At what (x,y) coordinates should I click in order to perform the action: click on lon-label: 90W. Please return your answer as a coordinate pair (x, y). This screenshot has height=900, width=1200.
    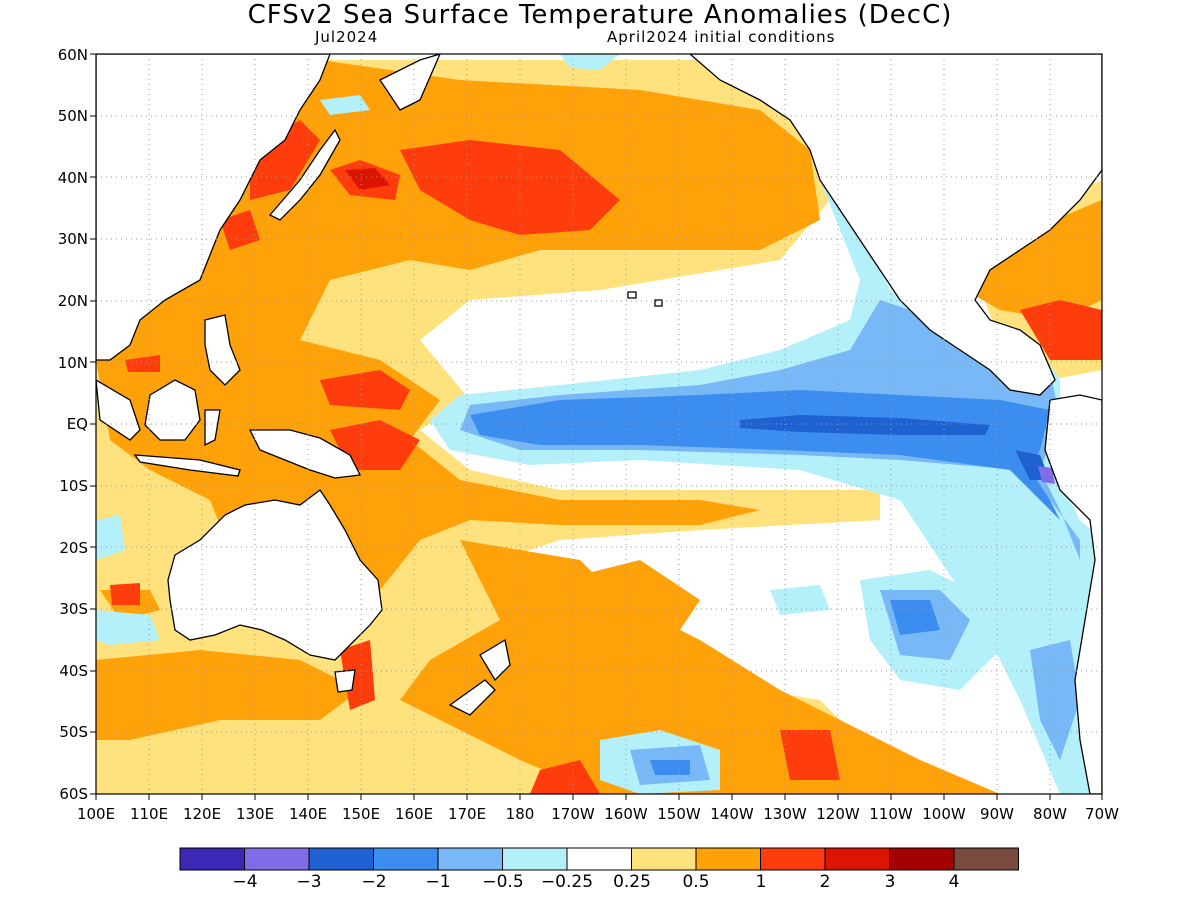
    Looking at the image, I should click on (997, 814).